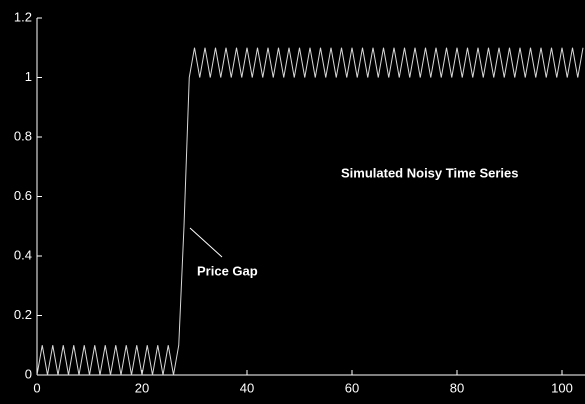 This screenshot has height=404, width=585. Describe the element at coordinates (142, 387) in the screenshot. I see `x-tick-label: 20` at that location.